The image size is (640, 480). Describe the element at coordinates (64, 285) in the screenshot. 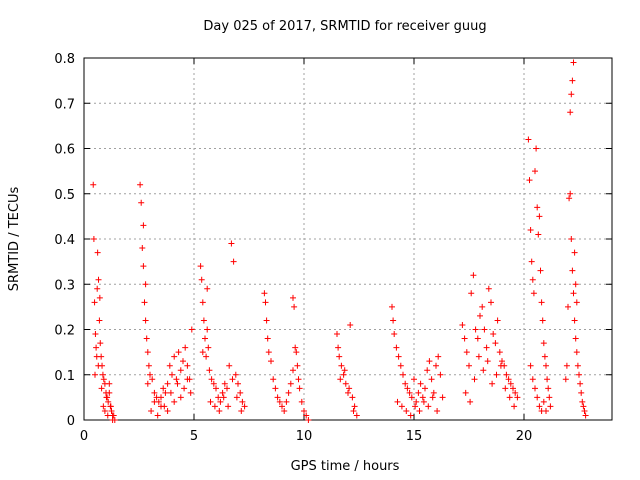

I see `y-tick-label: 0.3` at that location.